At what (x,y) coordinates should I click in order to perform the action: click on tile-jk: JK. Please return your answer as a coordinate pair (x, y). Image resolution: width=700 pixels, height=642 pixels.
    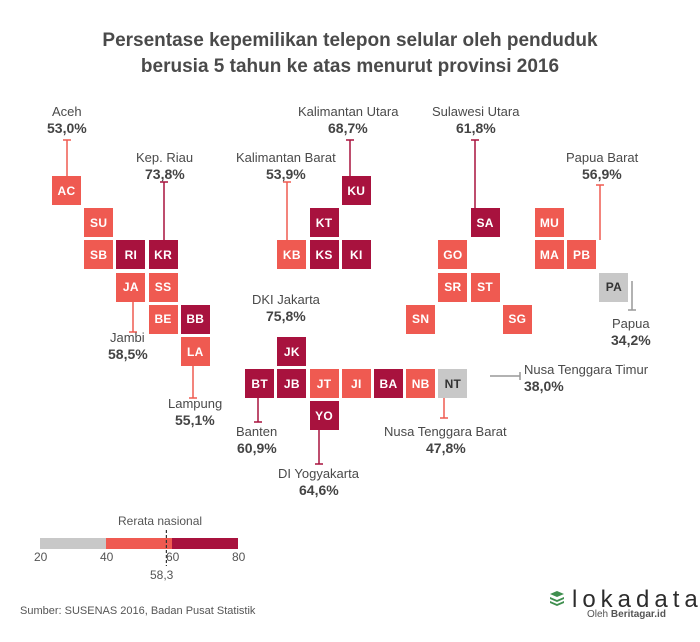
    Looking at the image, I should click on (292, 351).